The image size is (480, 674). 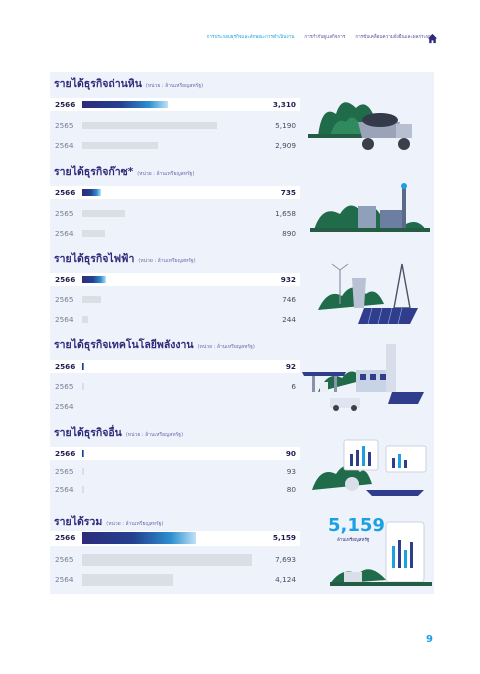 What do you see at coordinates (288, 279) in the screenshot?
I see `value-label: 932` at bounding box center [288, 279].